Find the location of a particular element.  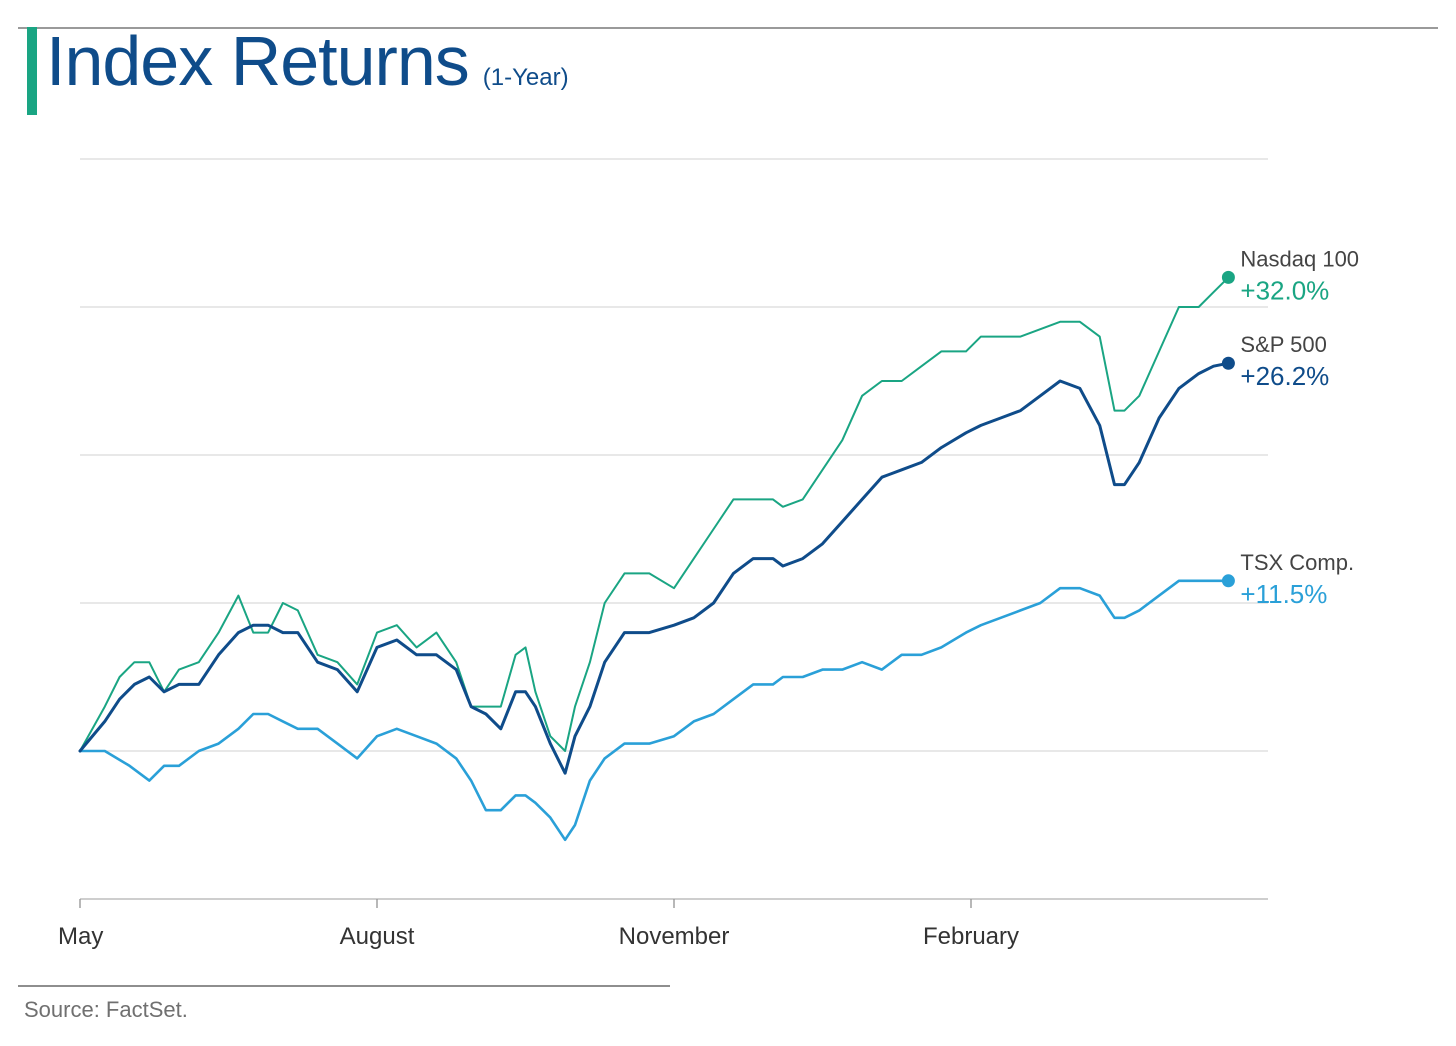

x-tick-label-august: August is located at coordinates (377, 936).